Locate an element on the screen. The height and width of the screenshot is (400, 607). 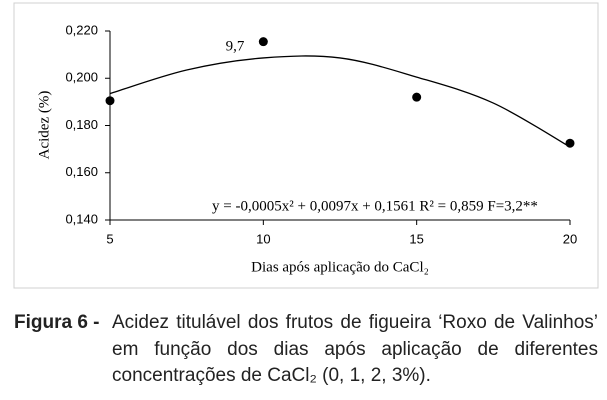
y-tick-label: 0,220 is located at coordinates (81, 29).